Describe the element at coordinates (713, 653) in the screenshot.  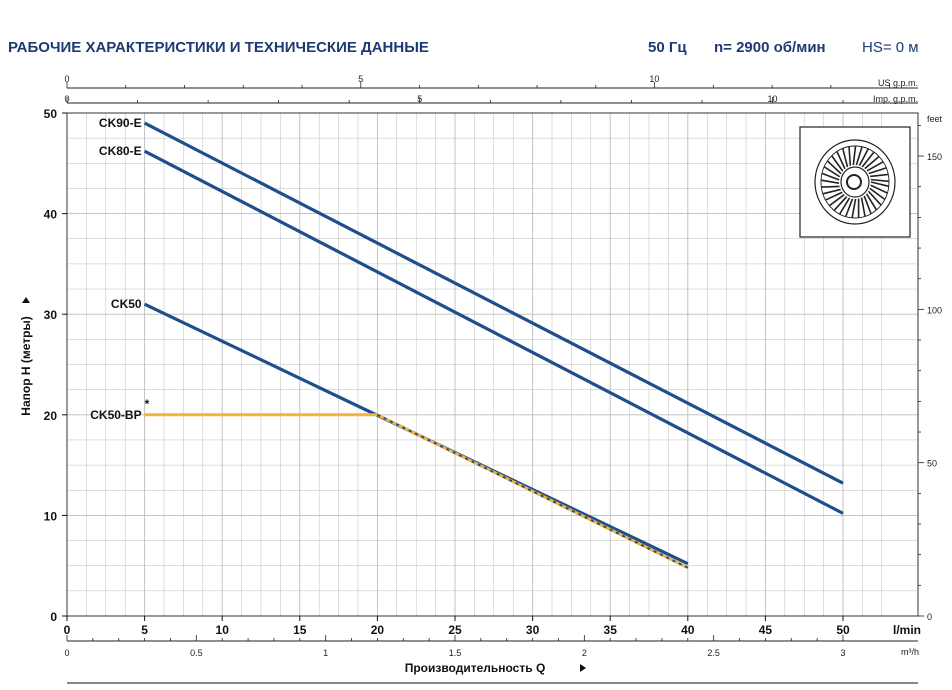
I see `x2-tick-label: 2.5` at that location.